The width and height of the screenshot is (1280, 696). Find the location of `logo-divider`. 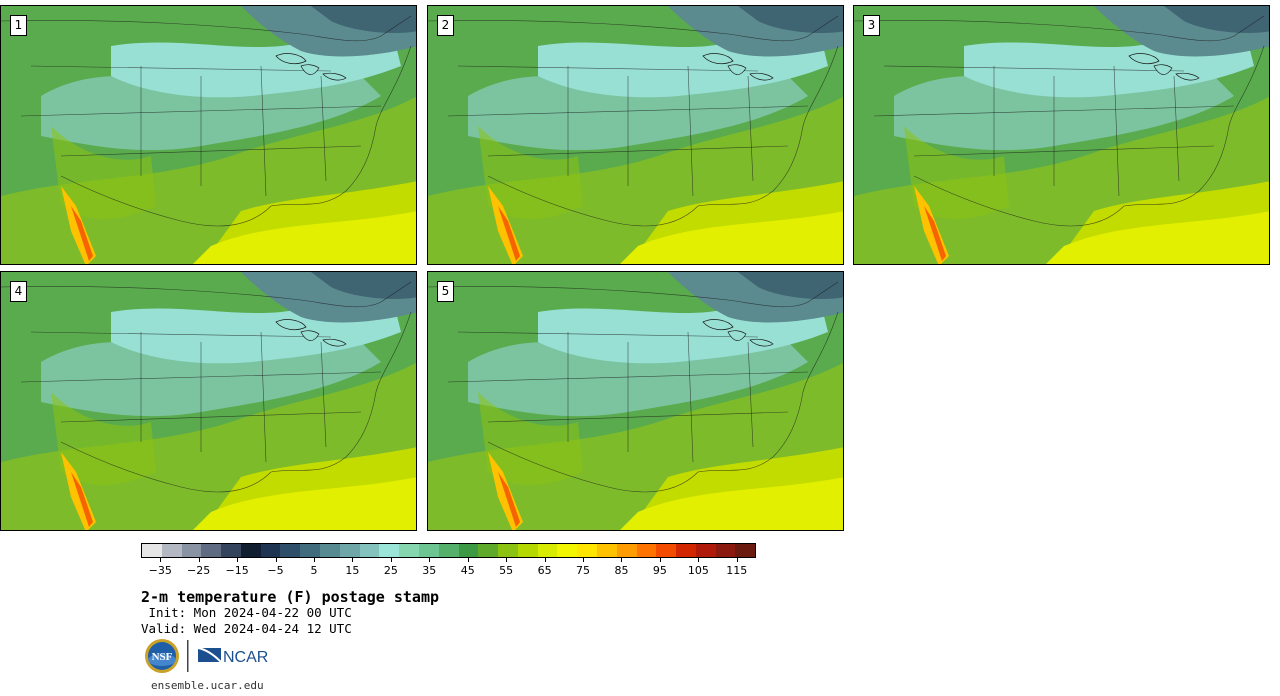

logo-divider is located at coordinates (188, 656).